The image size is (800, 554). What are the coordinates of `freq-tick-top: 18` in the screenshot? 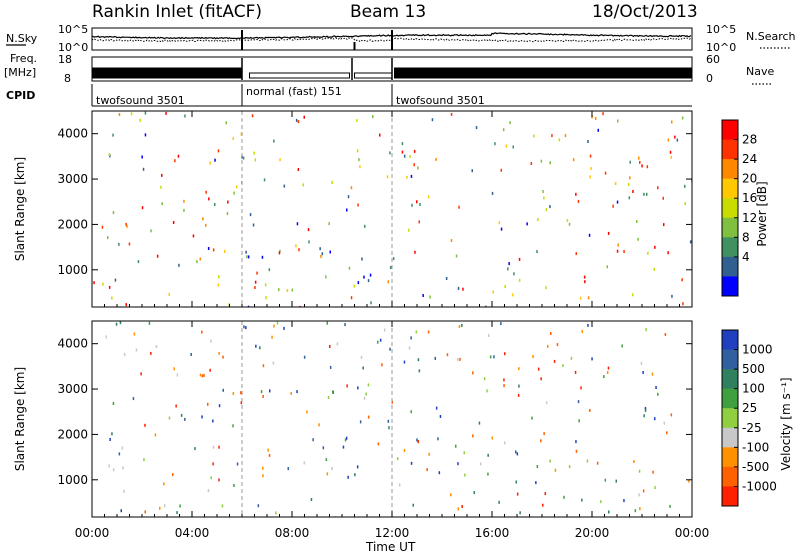 It's located at (65, 59).